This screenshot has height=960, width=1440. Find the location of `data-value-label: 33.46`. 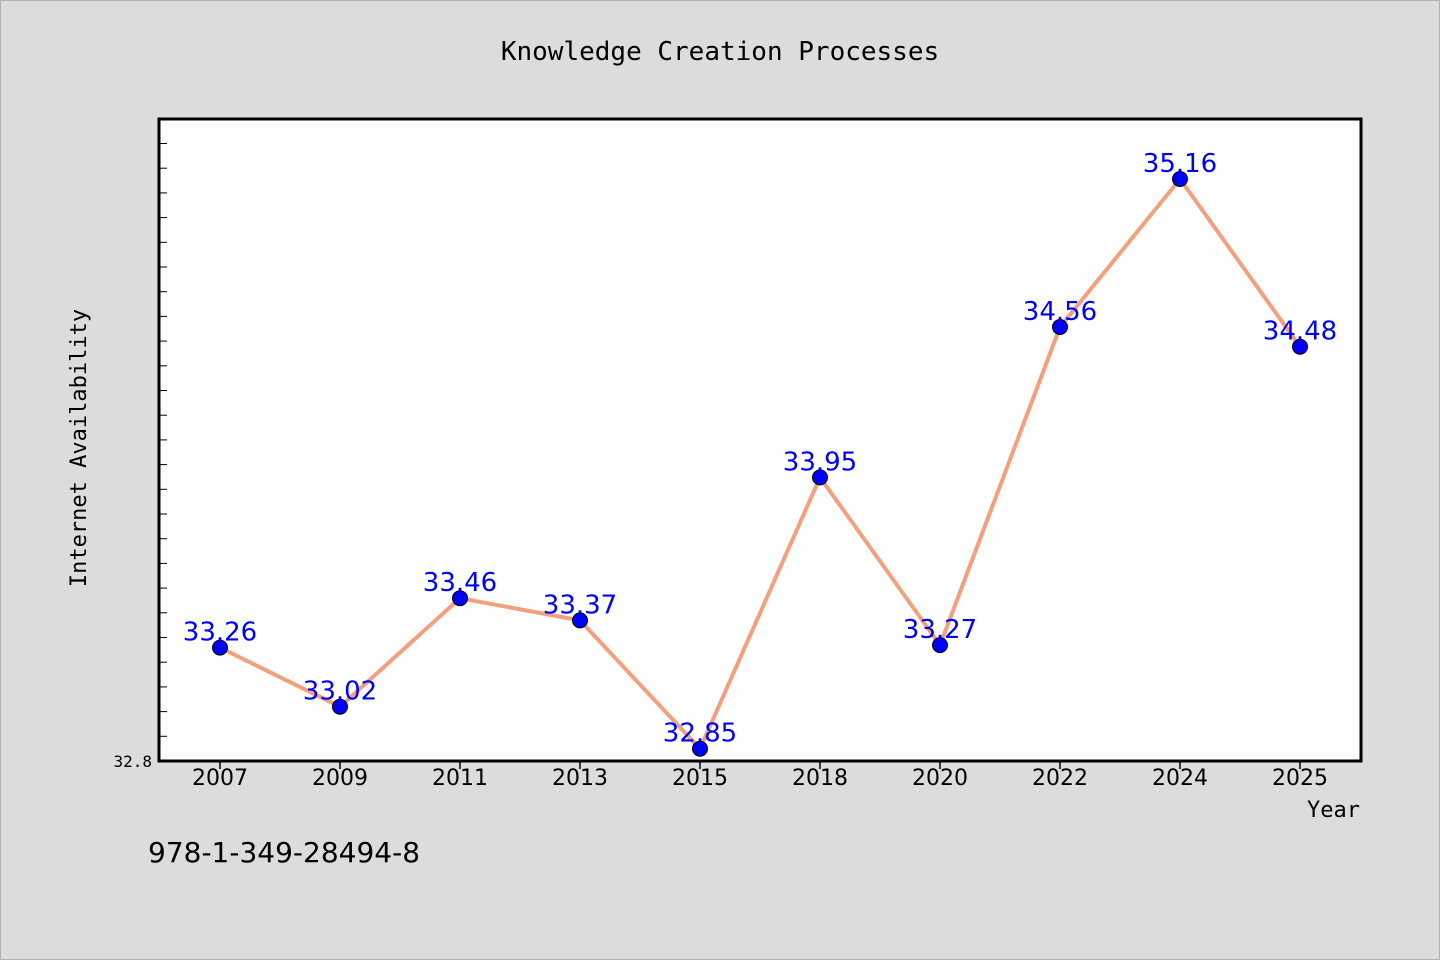

data-value-label: 33.46 is located at coordinates (460, 583).